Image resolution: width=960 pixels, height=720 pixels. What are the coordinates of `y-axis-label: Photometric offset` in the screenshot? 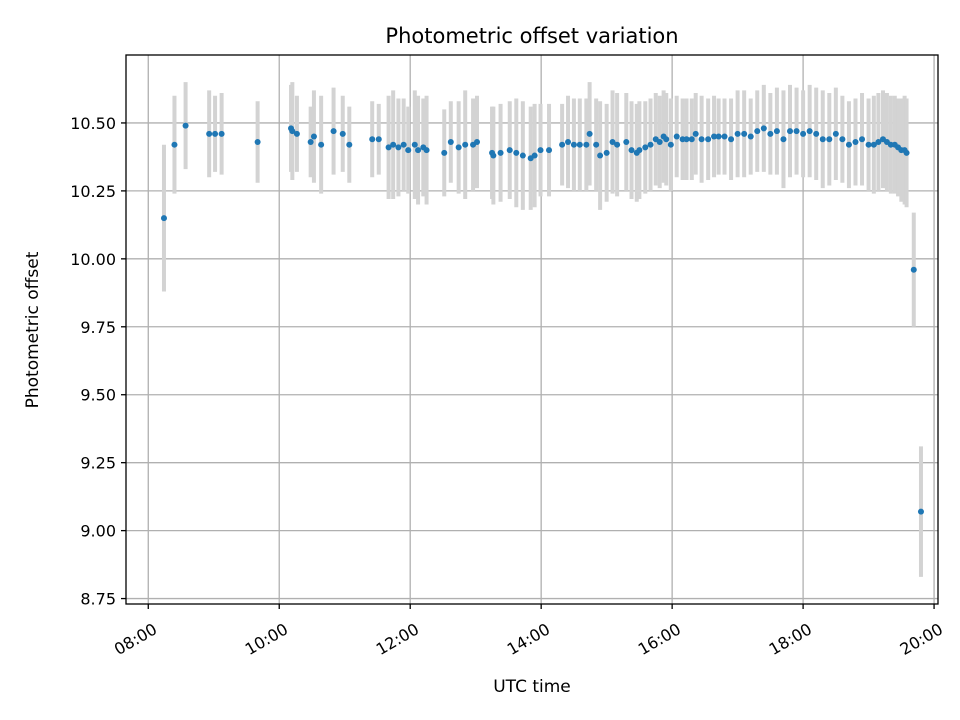 It's located at (33, 329).